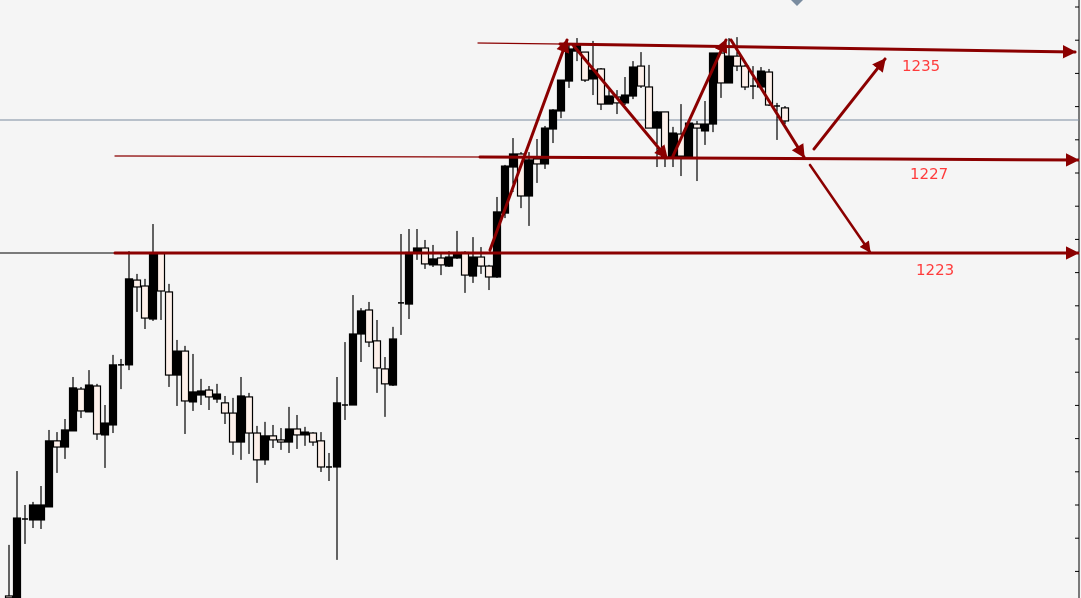 The height and width of the screenshot is (598, 1081). What do you see at coordinates (921, 66) in the screenshot?
I see `level-label-1235: 1235` at bounding box center [921, 66].